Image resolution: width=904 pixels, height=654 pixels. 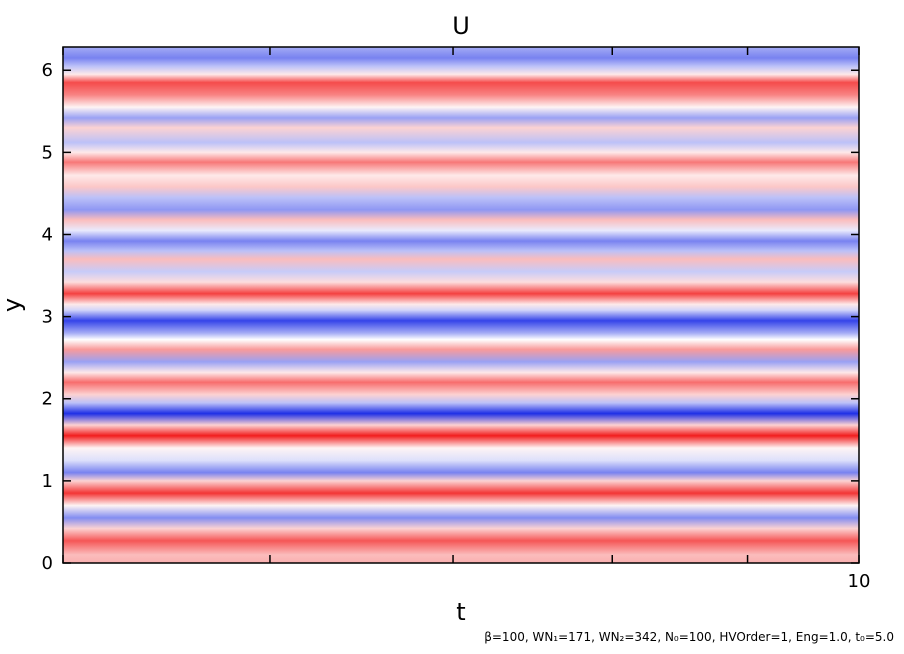 I want to click on y-tick-label-6: 6, so click(x=47, y=70).